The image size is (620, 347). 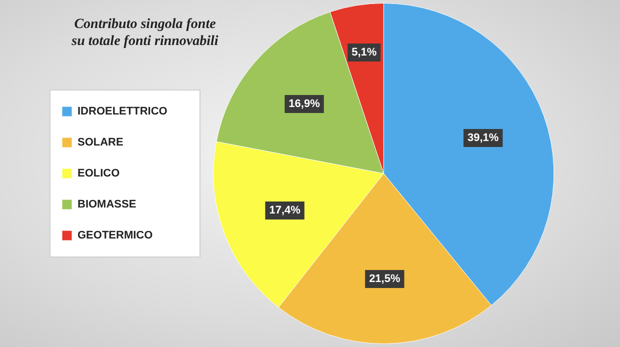 What do you see at coordinates (483, 138) in the screenshot?
I see `data-label: 39,1%` at bounding box center [483, 138].